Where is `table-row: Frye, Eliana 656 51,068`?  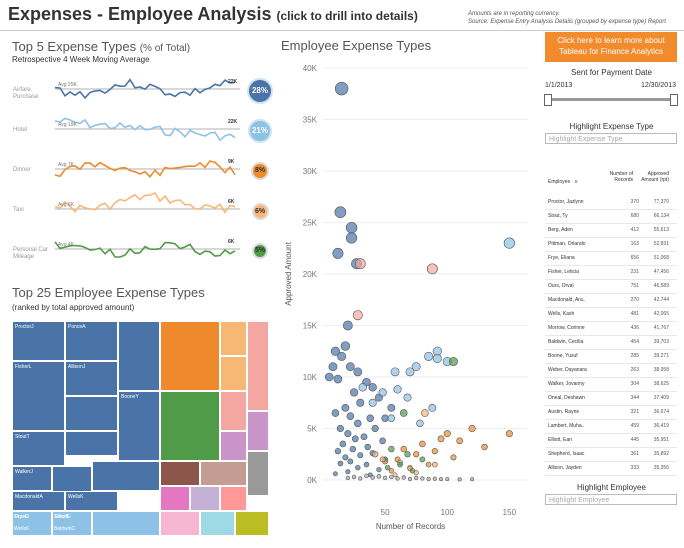
table-row: Frye, Eliana 656 51,068 is located at coordinates (611, 259).